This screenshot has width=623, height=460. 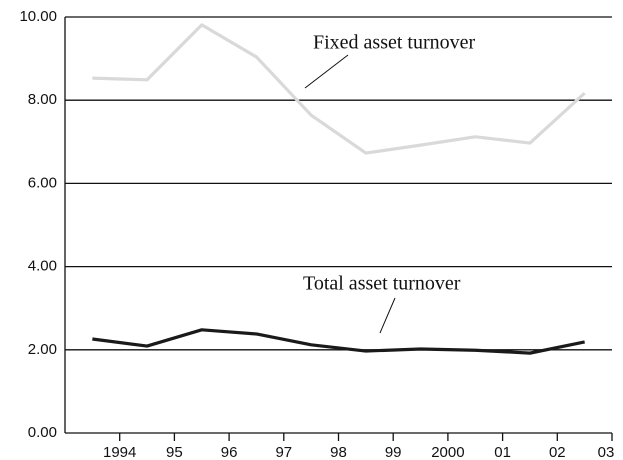 I want to click on series-line, so click(x=338, y=341).